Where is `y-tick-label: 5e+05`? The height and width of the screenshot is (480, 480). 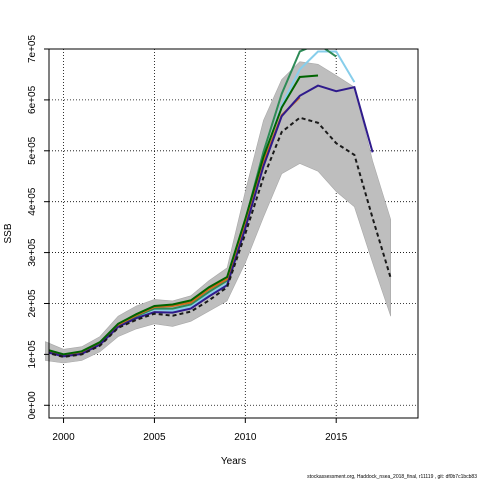 y-tick-label: 5e+05 is located at coordinates (32, 150).